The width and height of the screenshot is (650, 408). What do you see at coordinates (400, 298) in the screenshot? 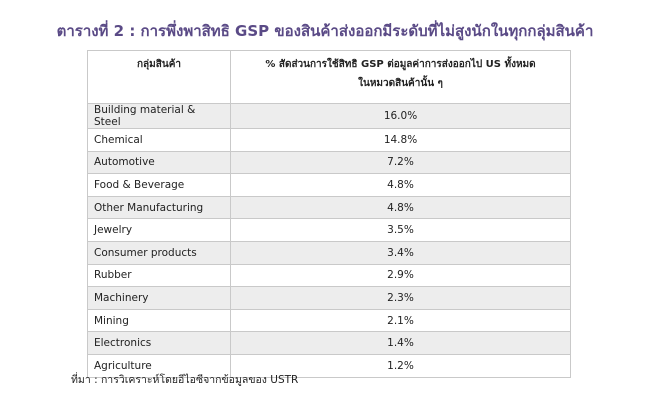
I see `row-share: 2.3%` at bounding box center [400, 298].